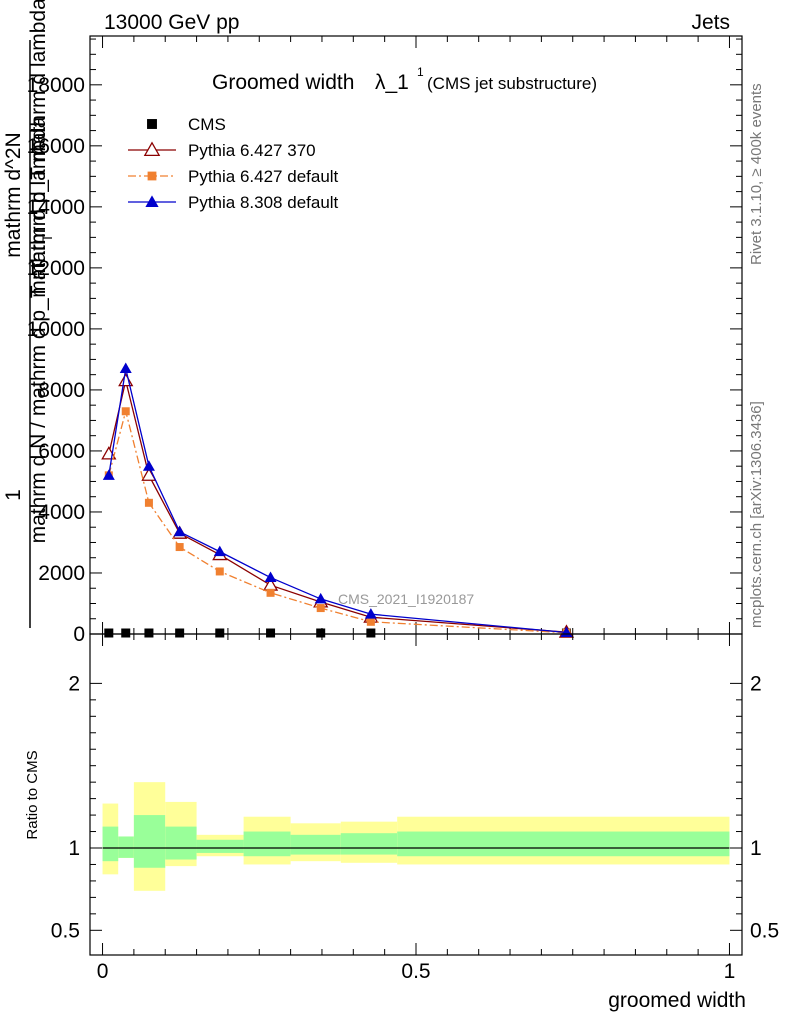  What do you see at coordinates (74, 683) in the screenshot?
I see `ratio-y-tick-label: 2` at bounding box center [74, 683].